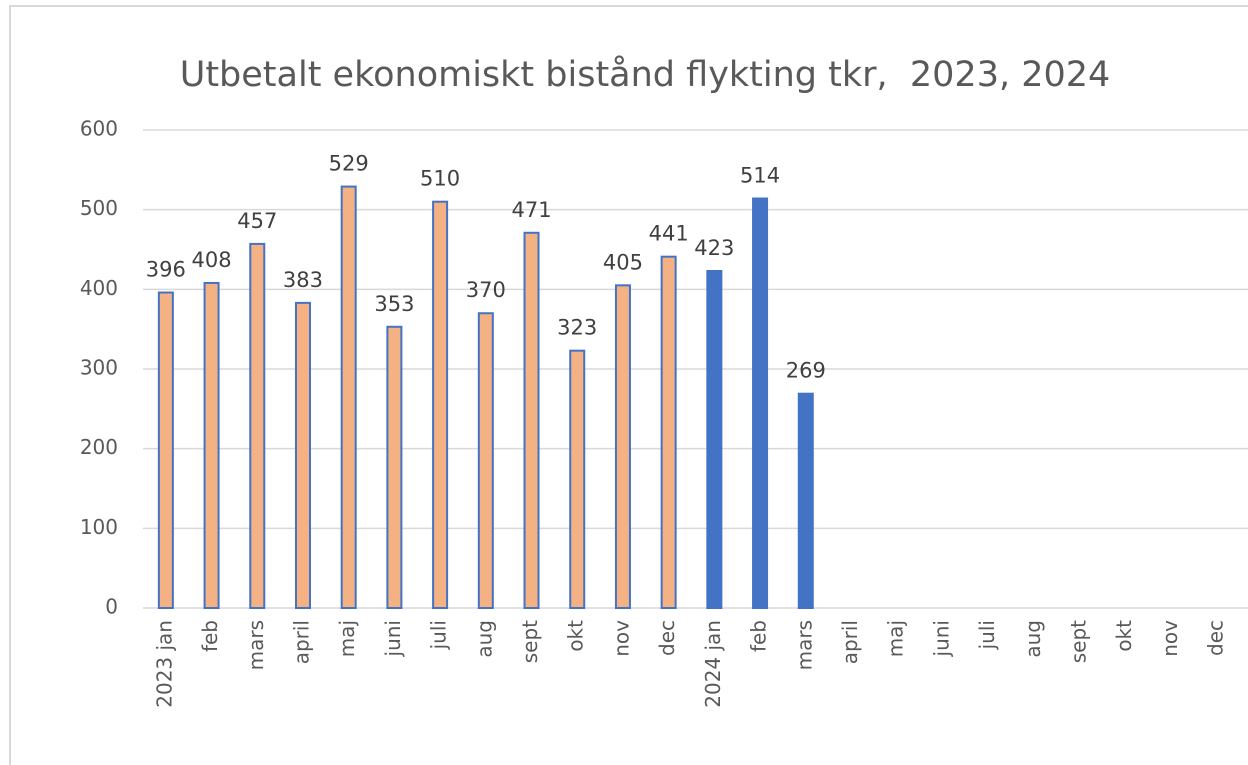 The width and height of the screenshot is (1248, 765). Describe the element at coordinates (806, 371) in the screenshot. I see `value-label: 269` at that location.